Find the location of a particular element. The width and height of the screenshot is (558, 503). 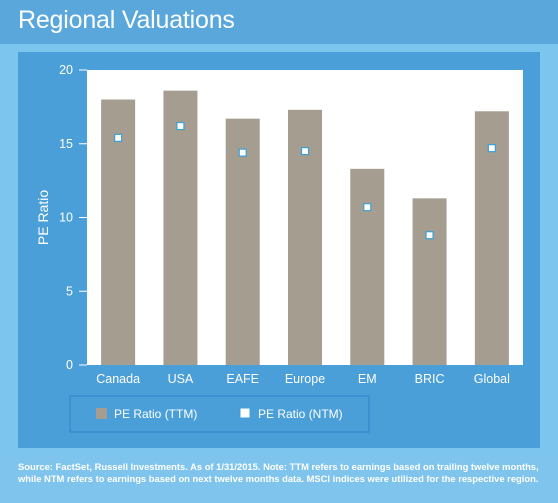

chart-title: Regional Valuations is located at coordinates (126, 20).